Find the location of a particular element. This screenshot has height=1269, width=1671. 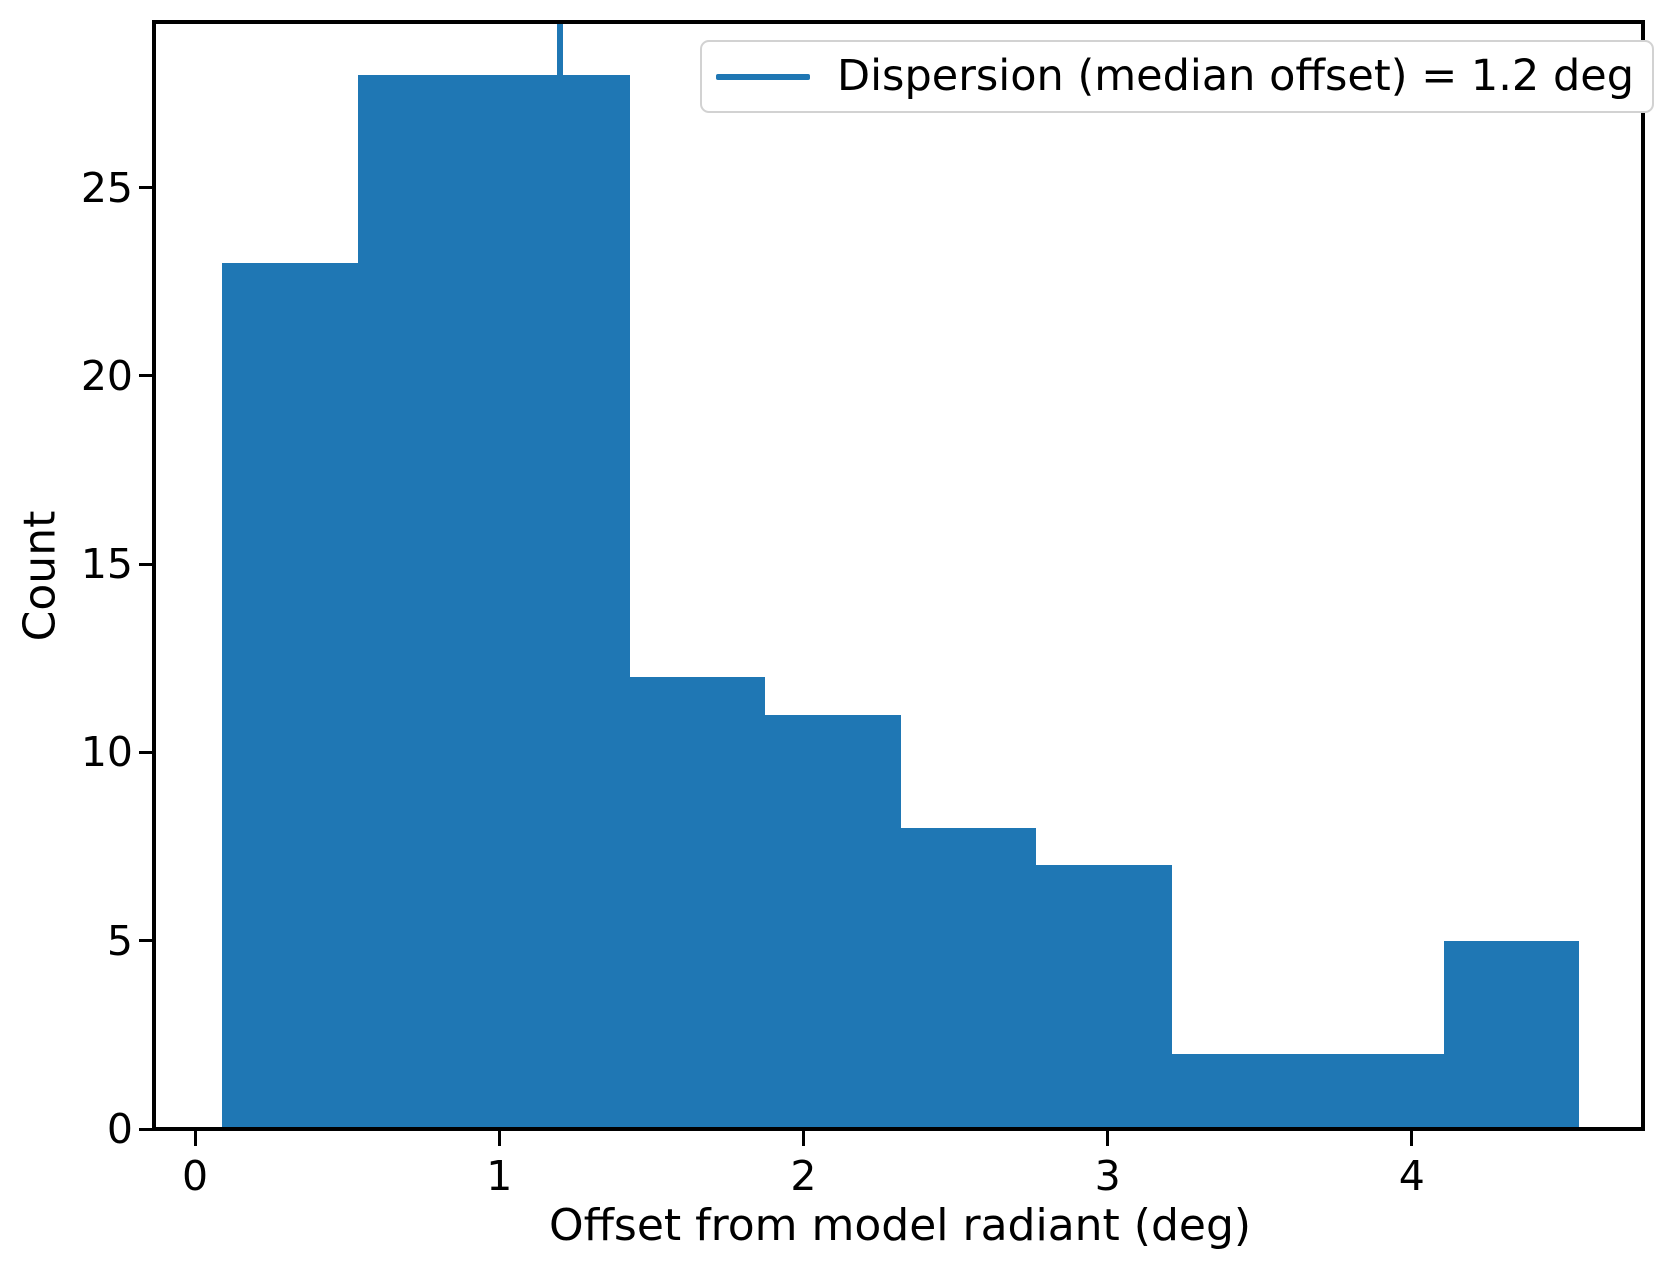

x-tick-label: 1 is located at coordinates (499, 1176).